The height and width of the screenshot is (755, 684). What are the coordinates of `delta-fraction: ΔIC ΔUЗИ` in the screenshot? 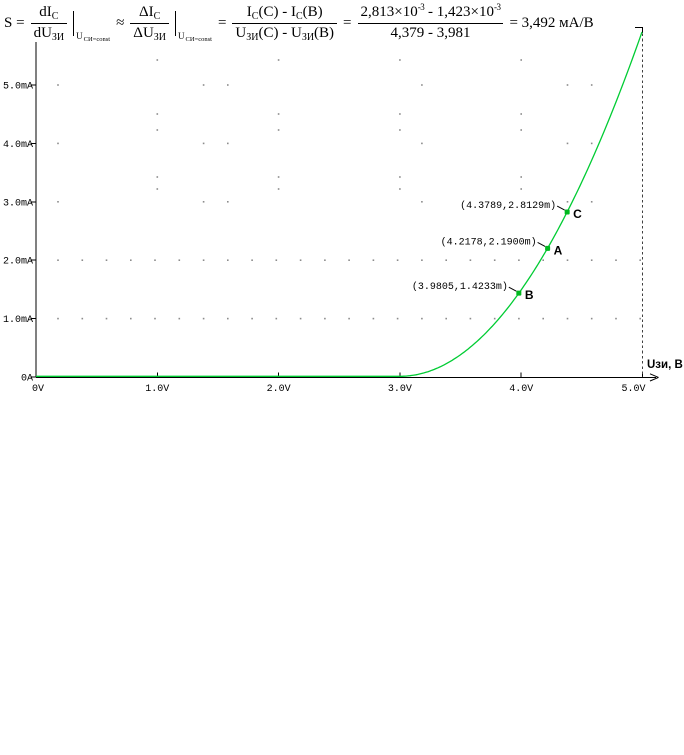 It's located at (150, 23).